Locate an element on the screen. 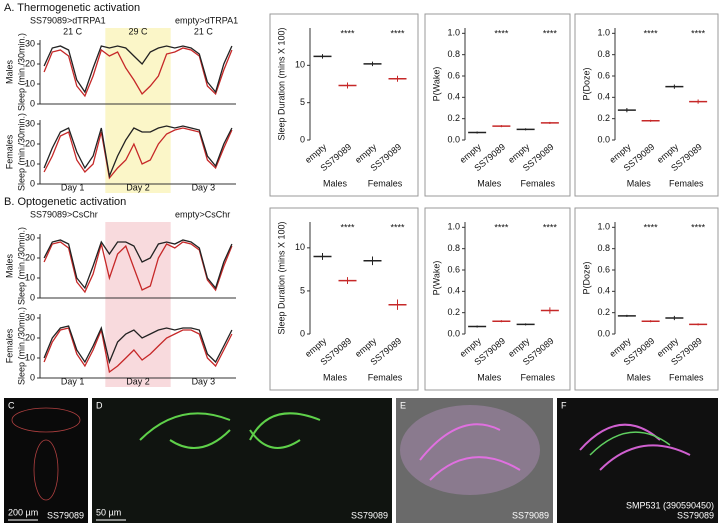 The height and width of the screenshot is (530, 720). image-label: C is located at coordinates (11, 405).